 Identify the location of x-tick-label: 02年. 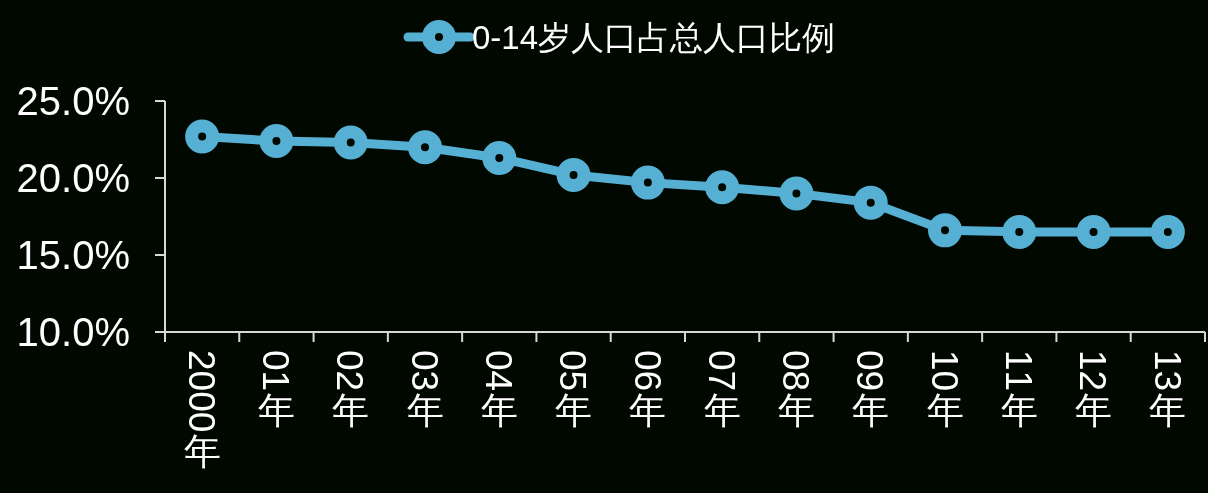
(350, 390).